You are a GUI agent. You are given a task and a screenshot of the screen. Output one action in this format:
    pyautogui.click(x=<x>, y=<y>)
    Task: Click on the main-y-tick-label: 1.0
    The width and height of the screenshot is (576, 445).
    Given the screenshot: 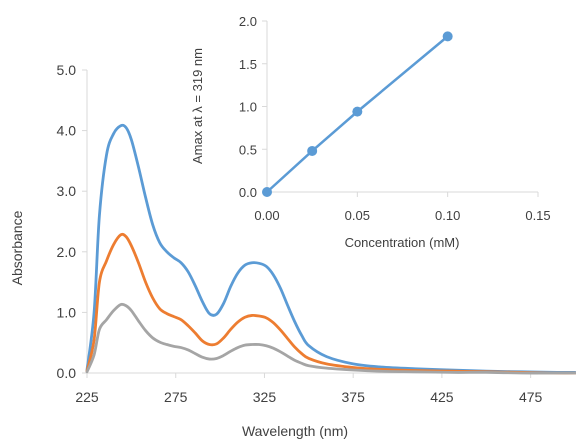 What is the action you would take?
    pyautogui.click(x=67, y=312)
    